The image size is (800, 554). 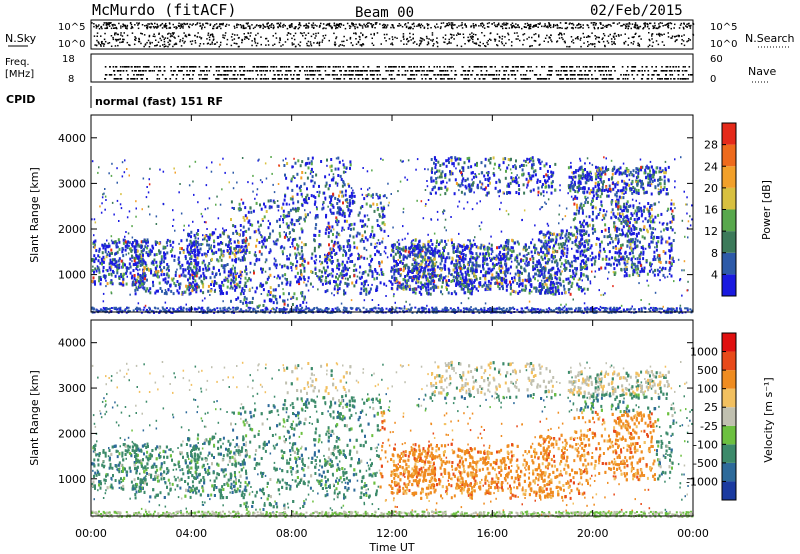 I want to click on x-tick-label: 08:00, so click(x=292, y=533).